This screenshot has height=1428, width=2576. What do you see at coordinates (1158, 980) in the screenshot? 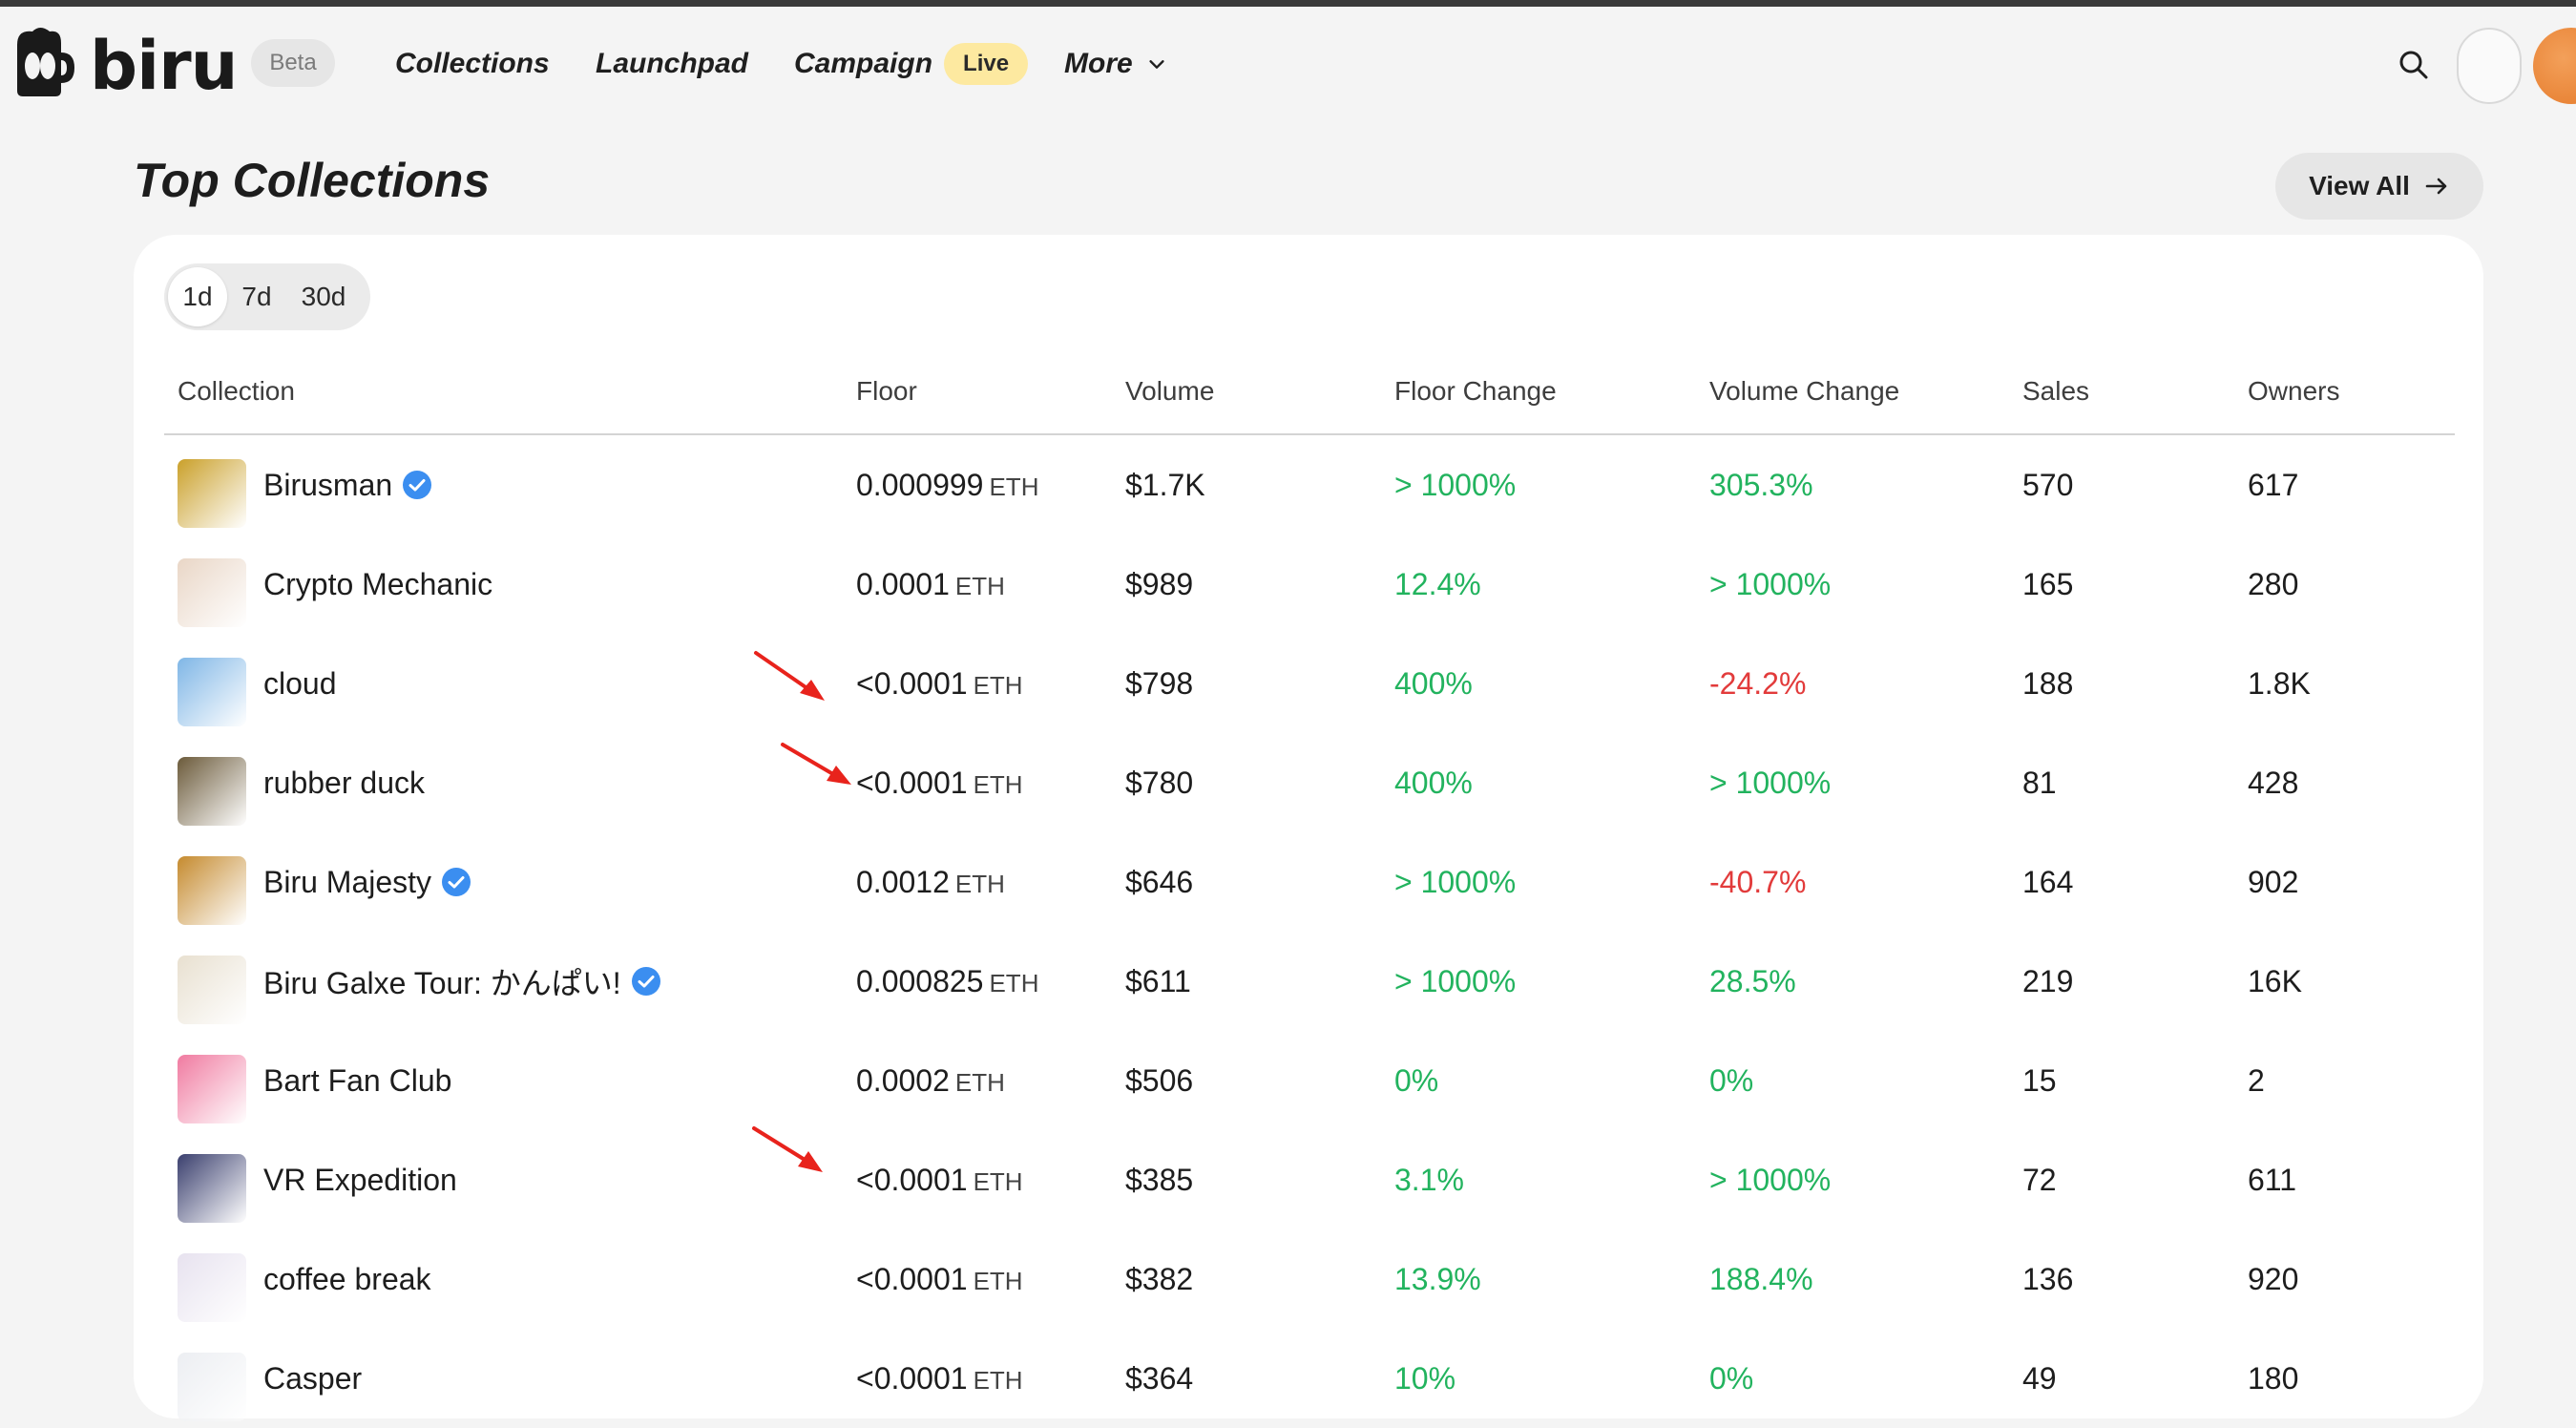
I see `volume-value: $611` at bounding box center [1158, 980].